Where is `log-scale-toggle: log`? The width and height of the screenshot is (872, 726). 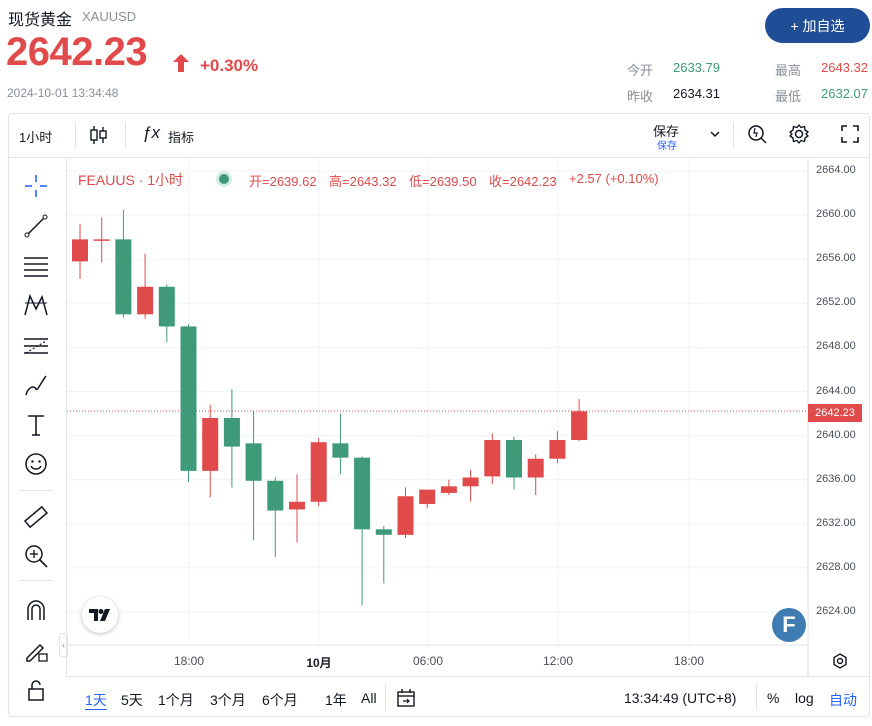 log-scale-toggle: log is located at coordinates (804, 698).